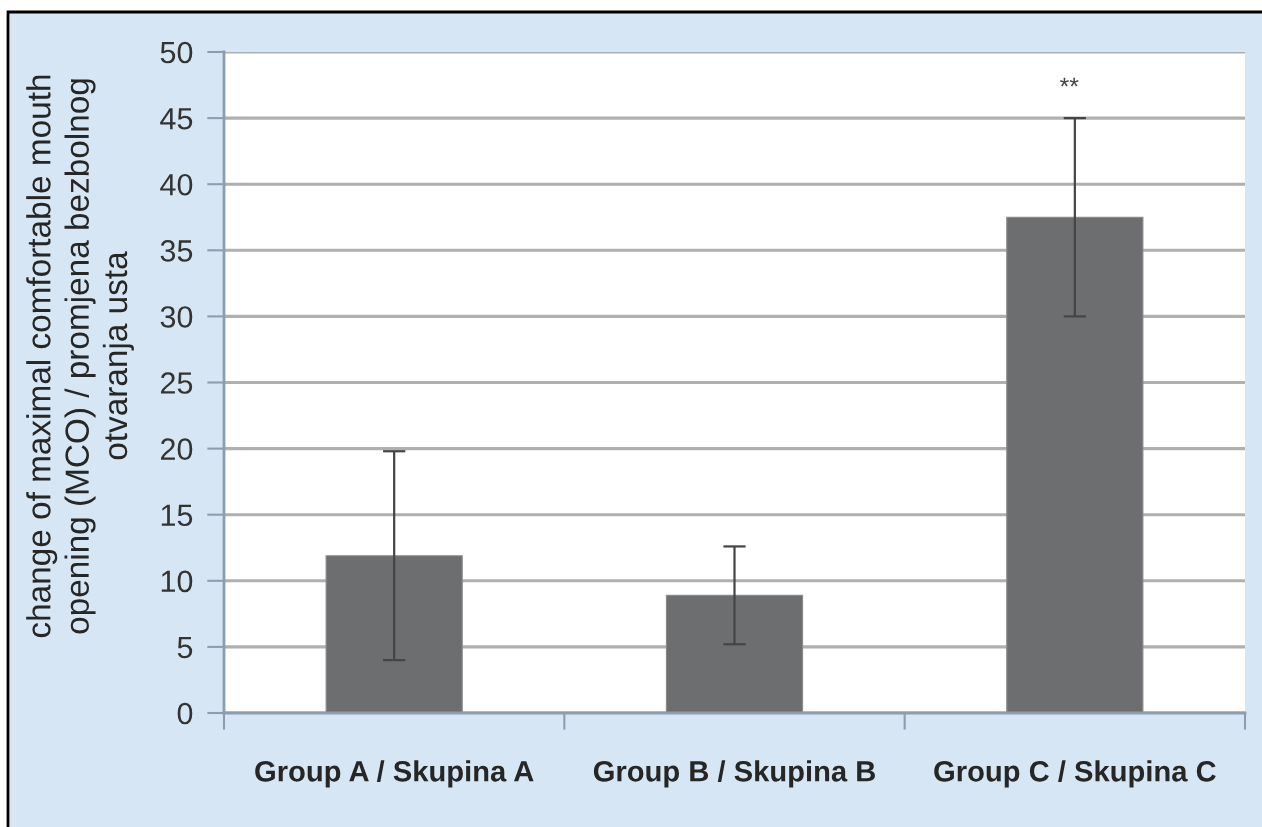  What do you see at coordinates (176, 52) in the screenshot?
I see `y-tick-label: 50` at bounding box center [176, 52].